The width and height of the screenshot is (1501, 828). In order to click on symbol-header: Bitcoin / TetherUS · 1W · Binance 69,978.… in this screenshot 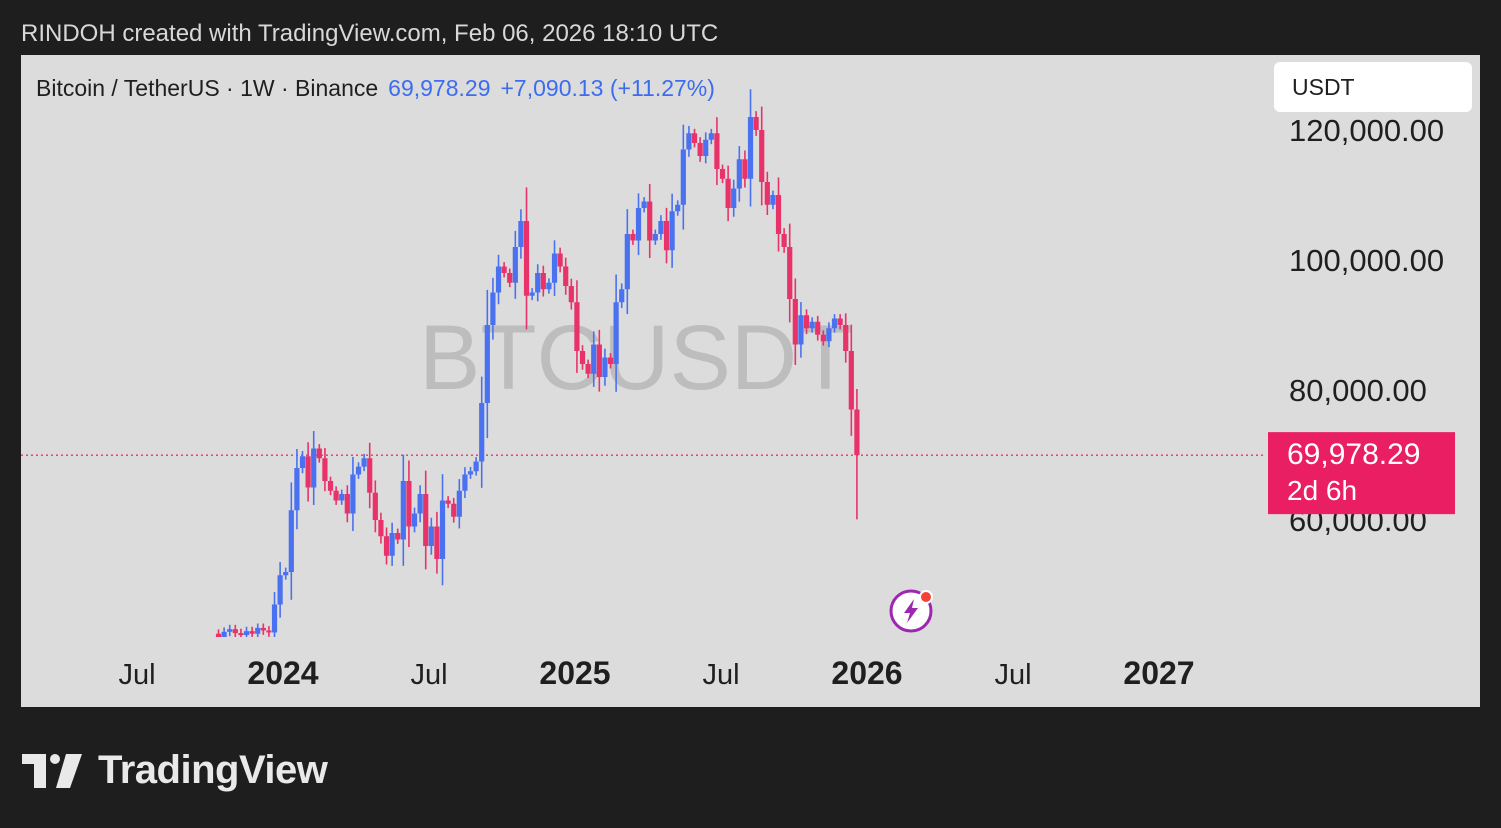, I will do `click(375, 88)`.